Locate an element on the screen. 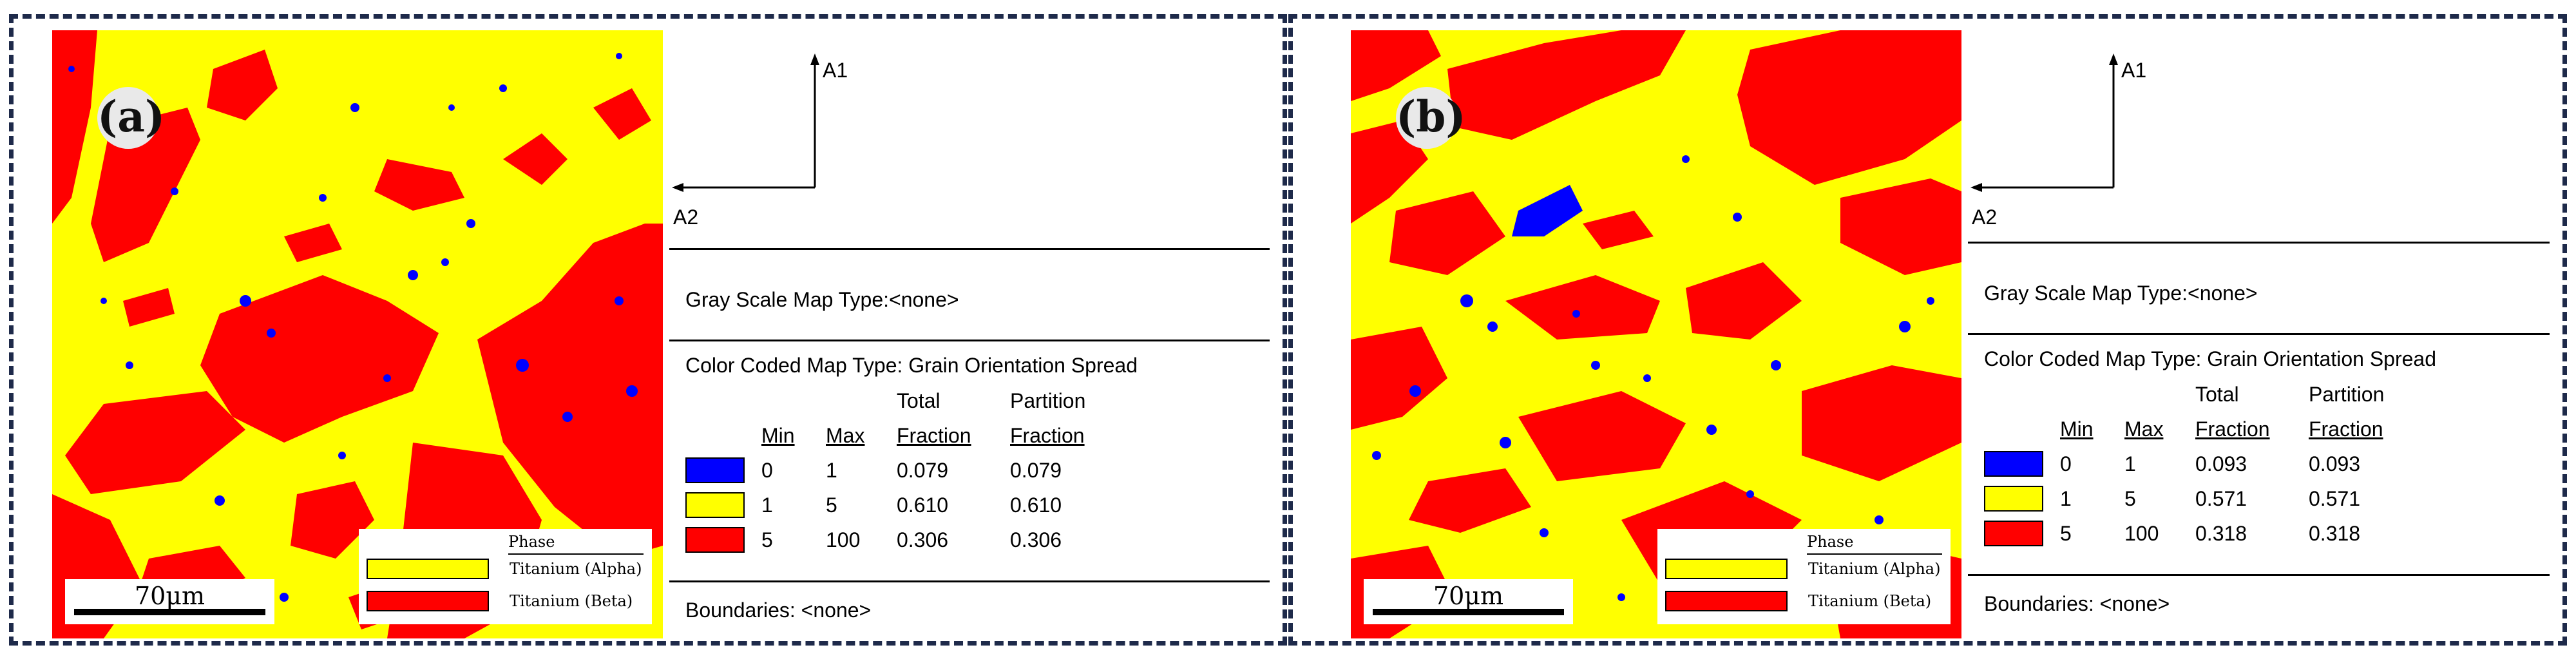 This screenshot has height=661, width=2576. table-row: 0 1 0.093 0.093 is located at coordinates (2201, 463).